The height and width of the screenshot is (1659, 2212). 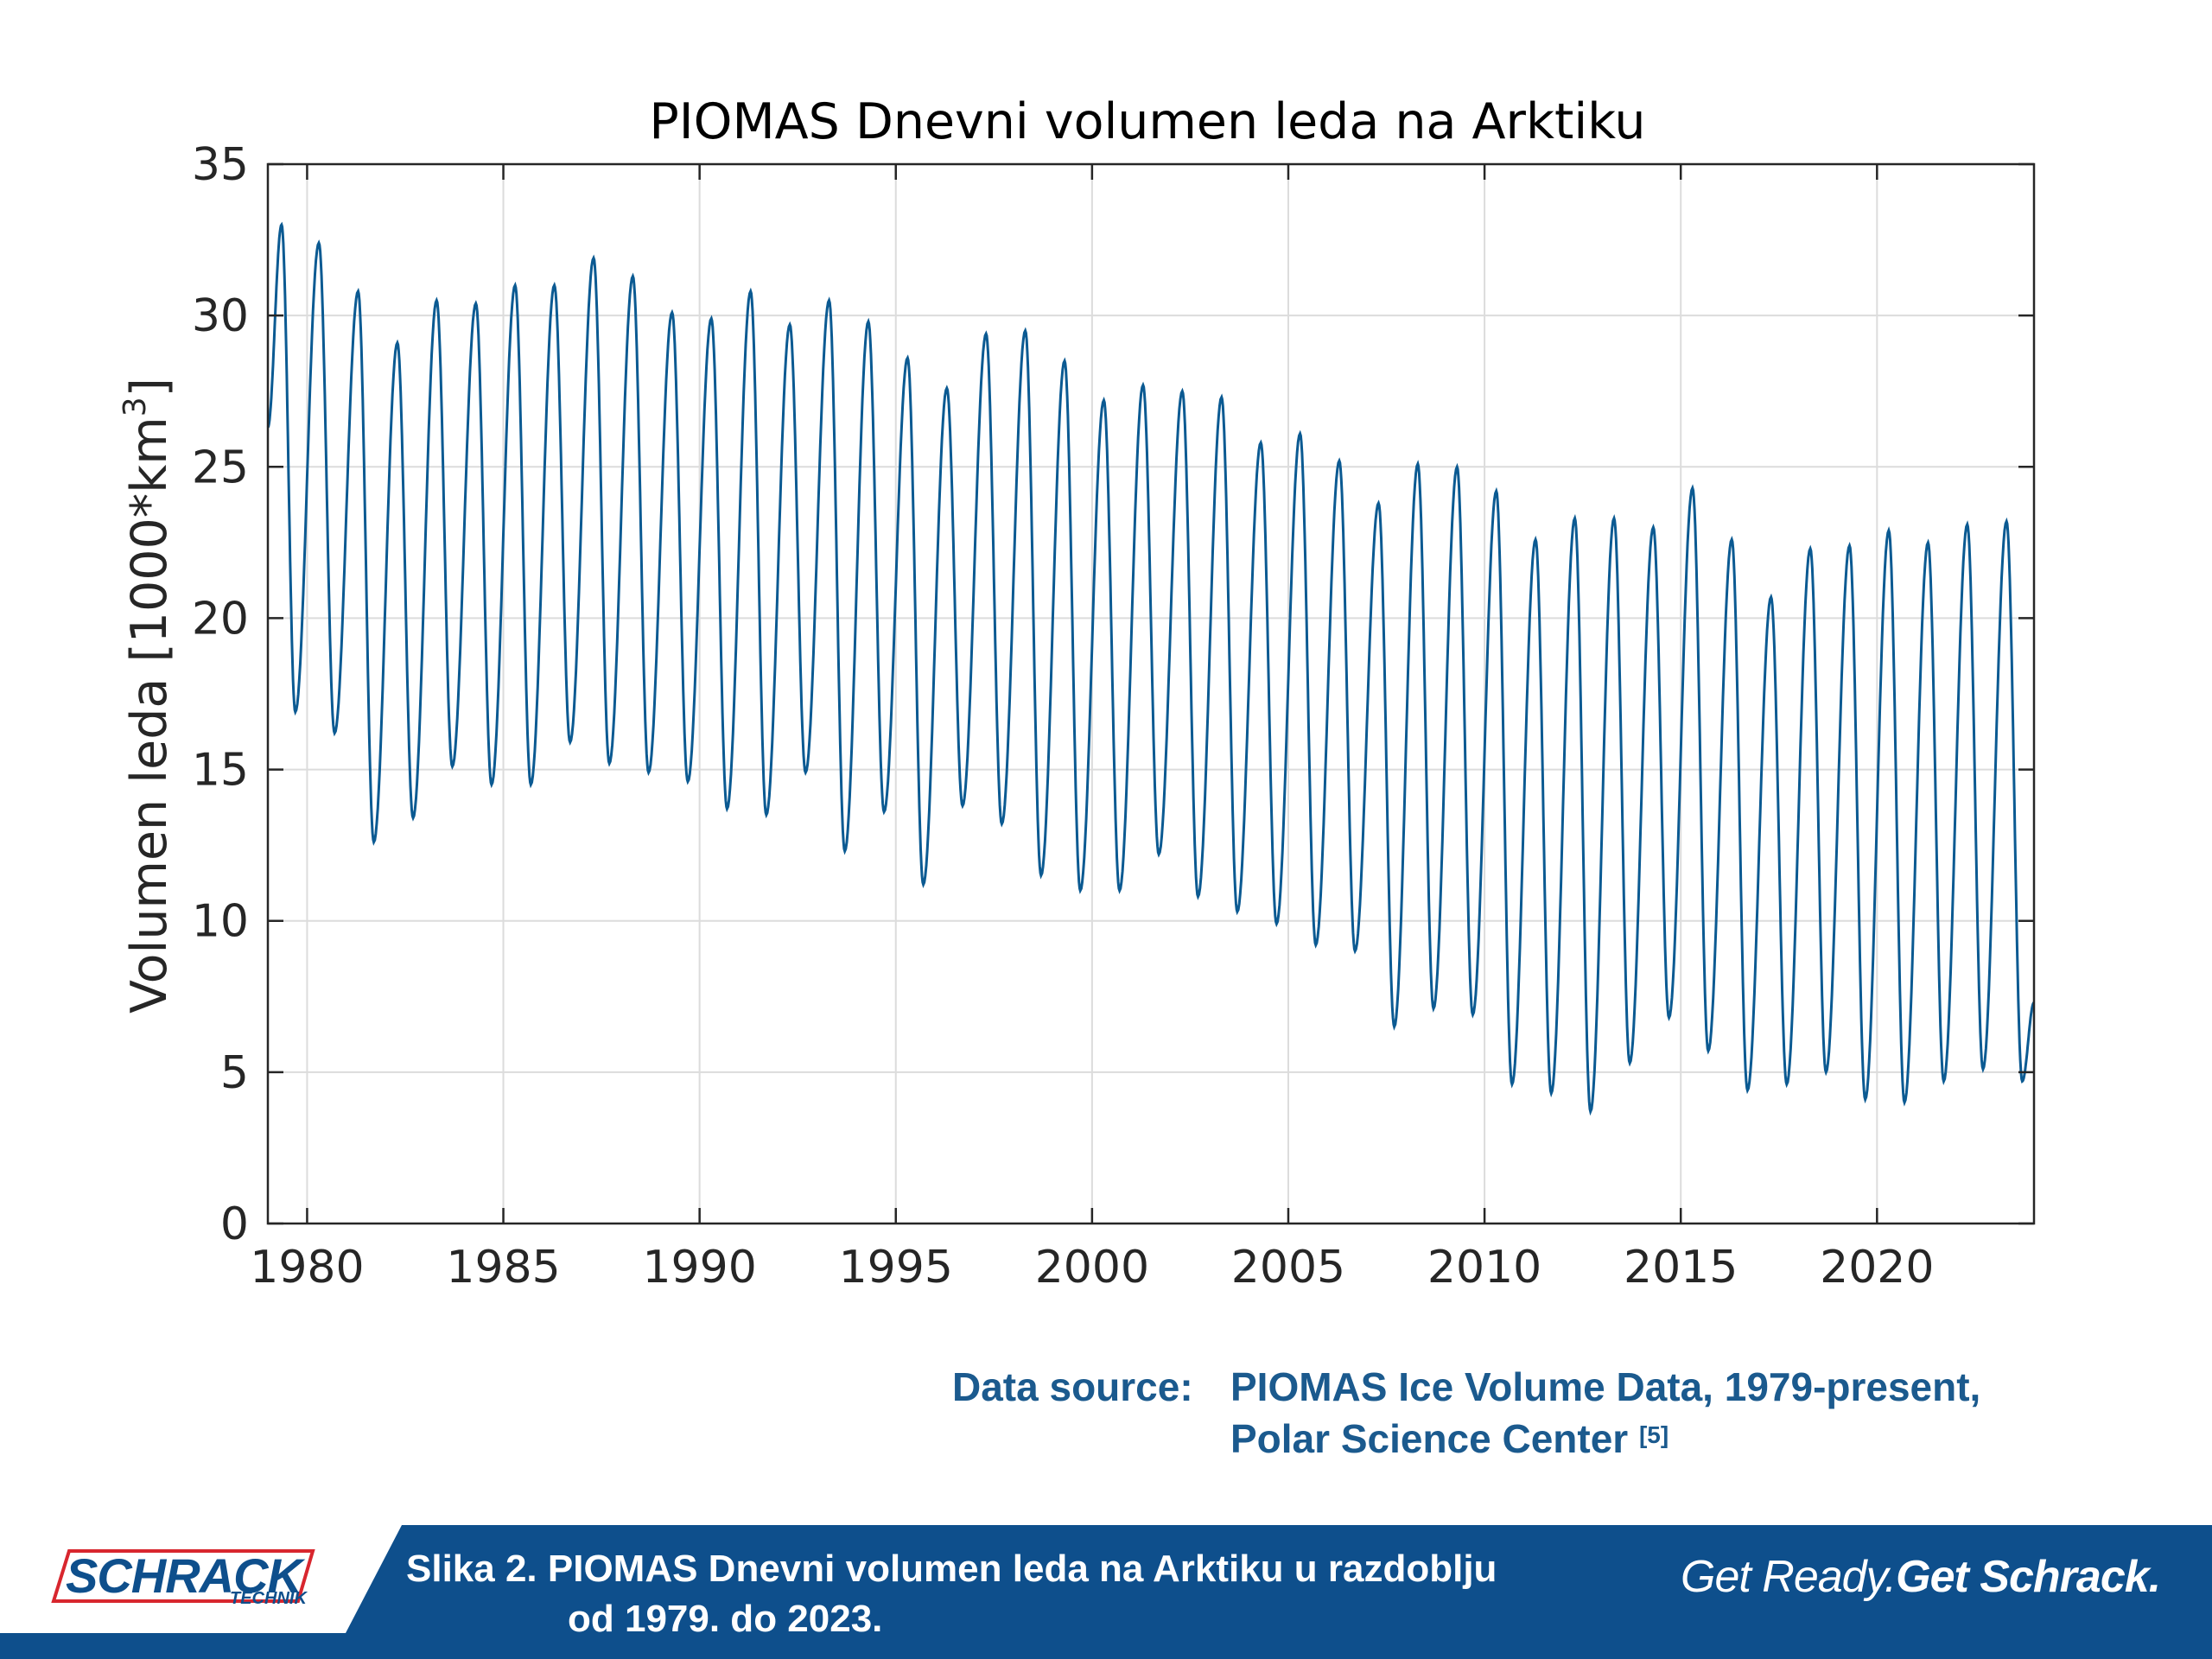 What do you see at coordinates (1072, 1386) in the screenshot?
I see `data-source-label: Data source:` at bounding box center [1072, 1386].